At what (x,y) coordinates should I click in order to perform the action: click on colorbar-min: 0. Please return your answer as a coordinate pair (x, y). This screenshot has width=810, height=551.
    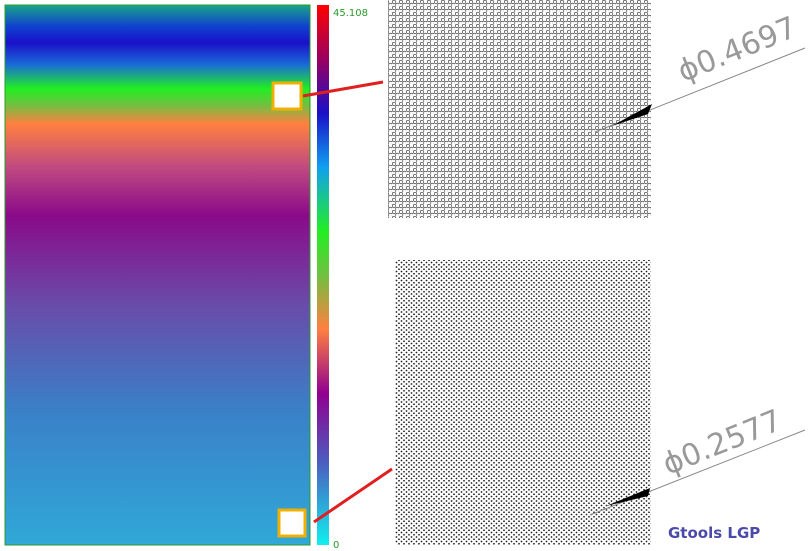
    Looking at the image, I should click on (336, 545).